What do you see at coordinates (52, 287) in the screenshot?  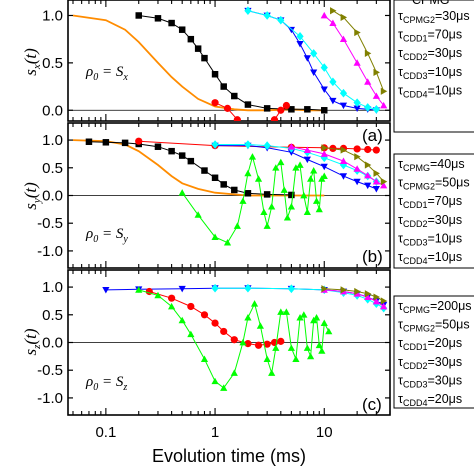 I see `y-tick-label: 1.0` at bounding box center [52, 287].